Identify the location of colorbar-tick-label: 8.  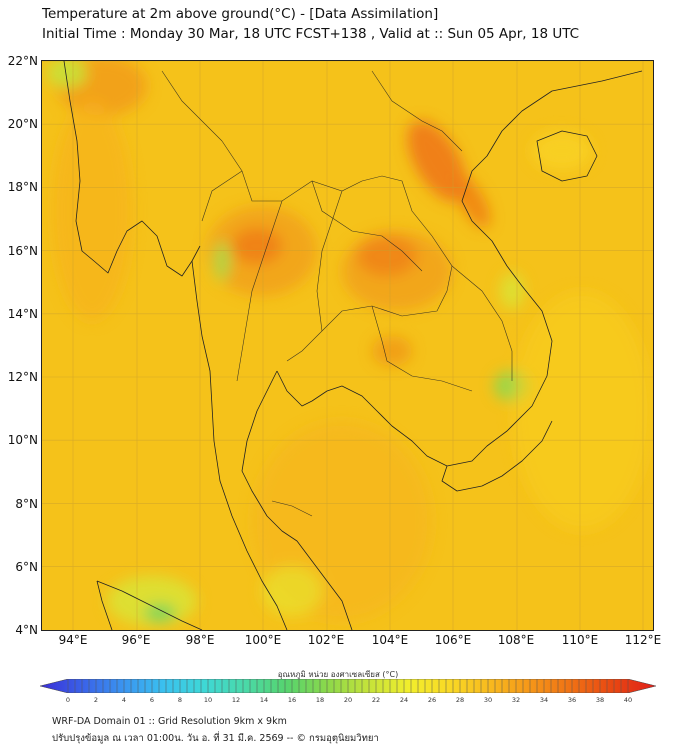
(180, 700).